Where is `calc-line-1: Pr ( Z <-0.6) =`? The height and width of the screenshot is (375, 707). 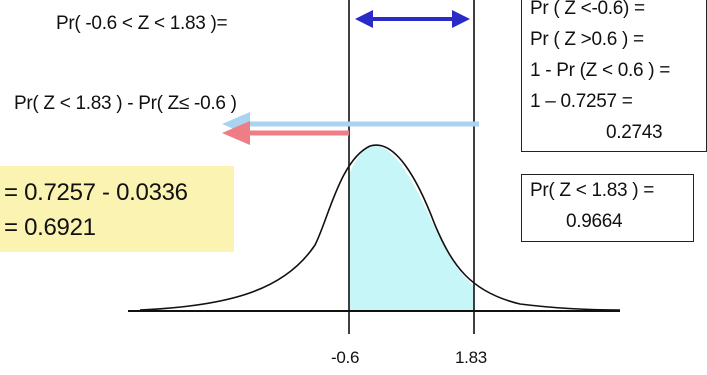
calc-line-1: Pr ( Z <-0.6) = is located at coordinates (587, 9).